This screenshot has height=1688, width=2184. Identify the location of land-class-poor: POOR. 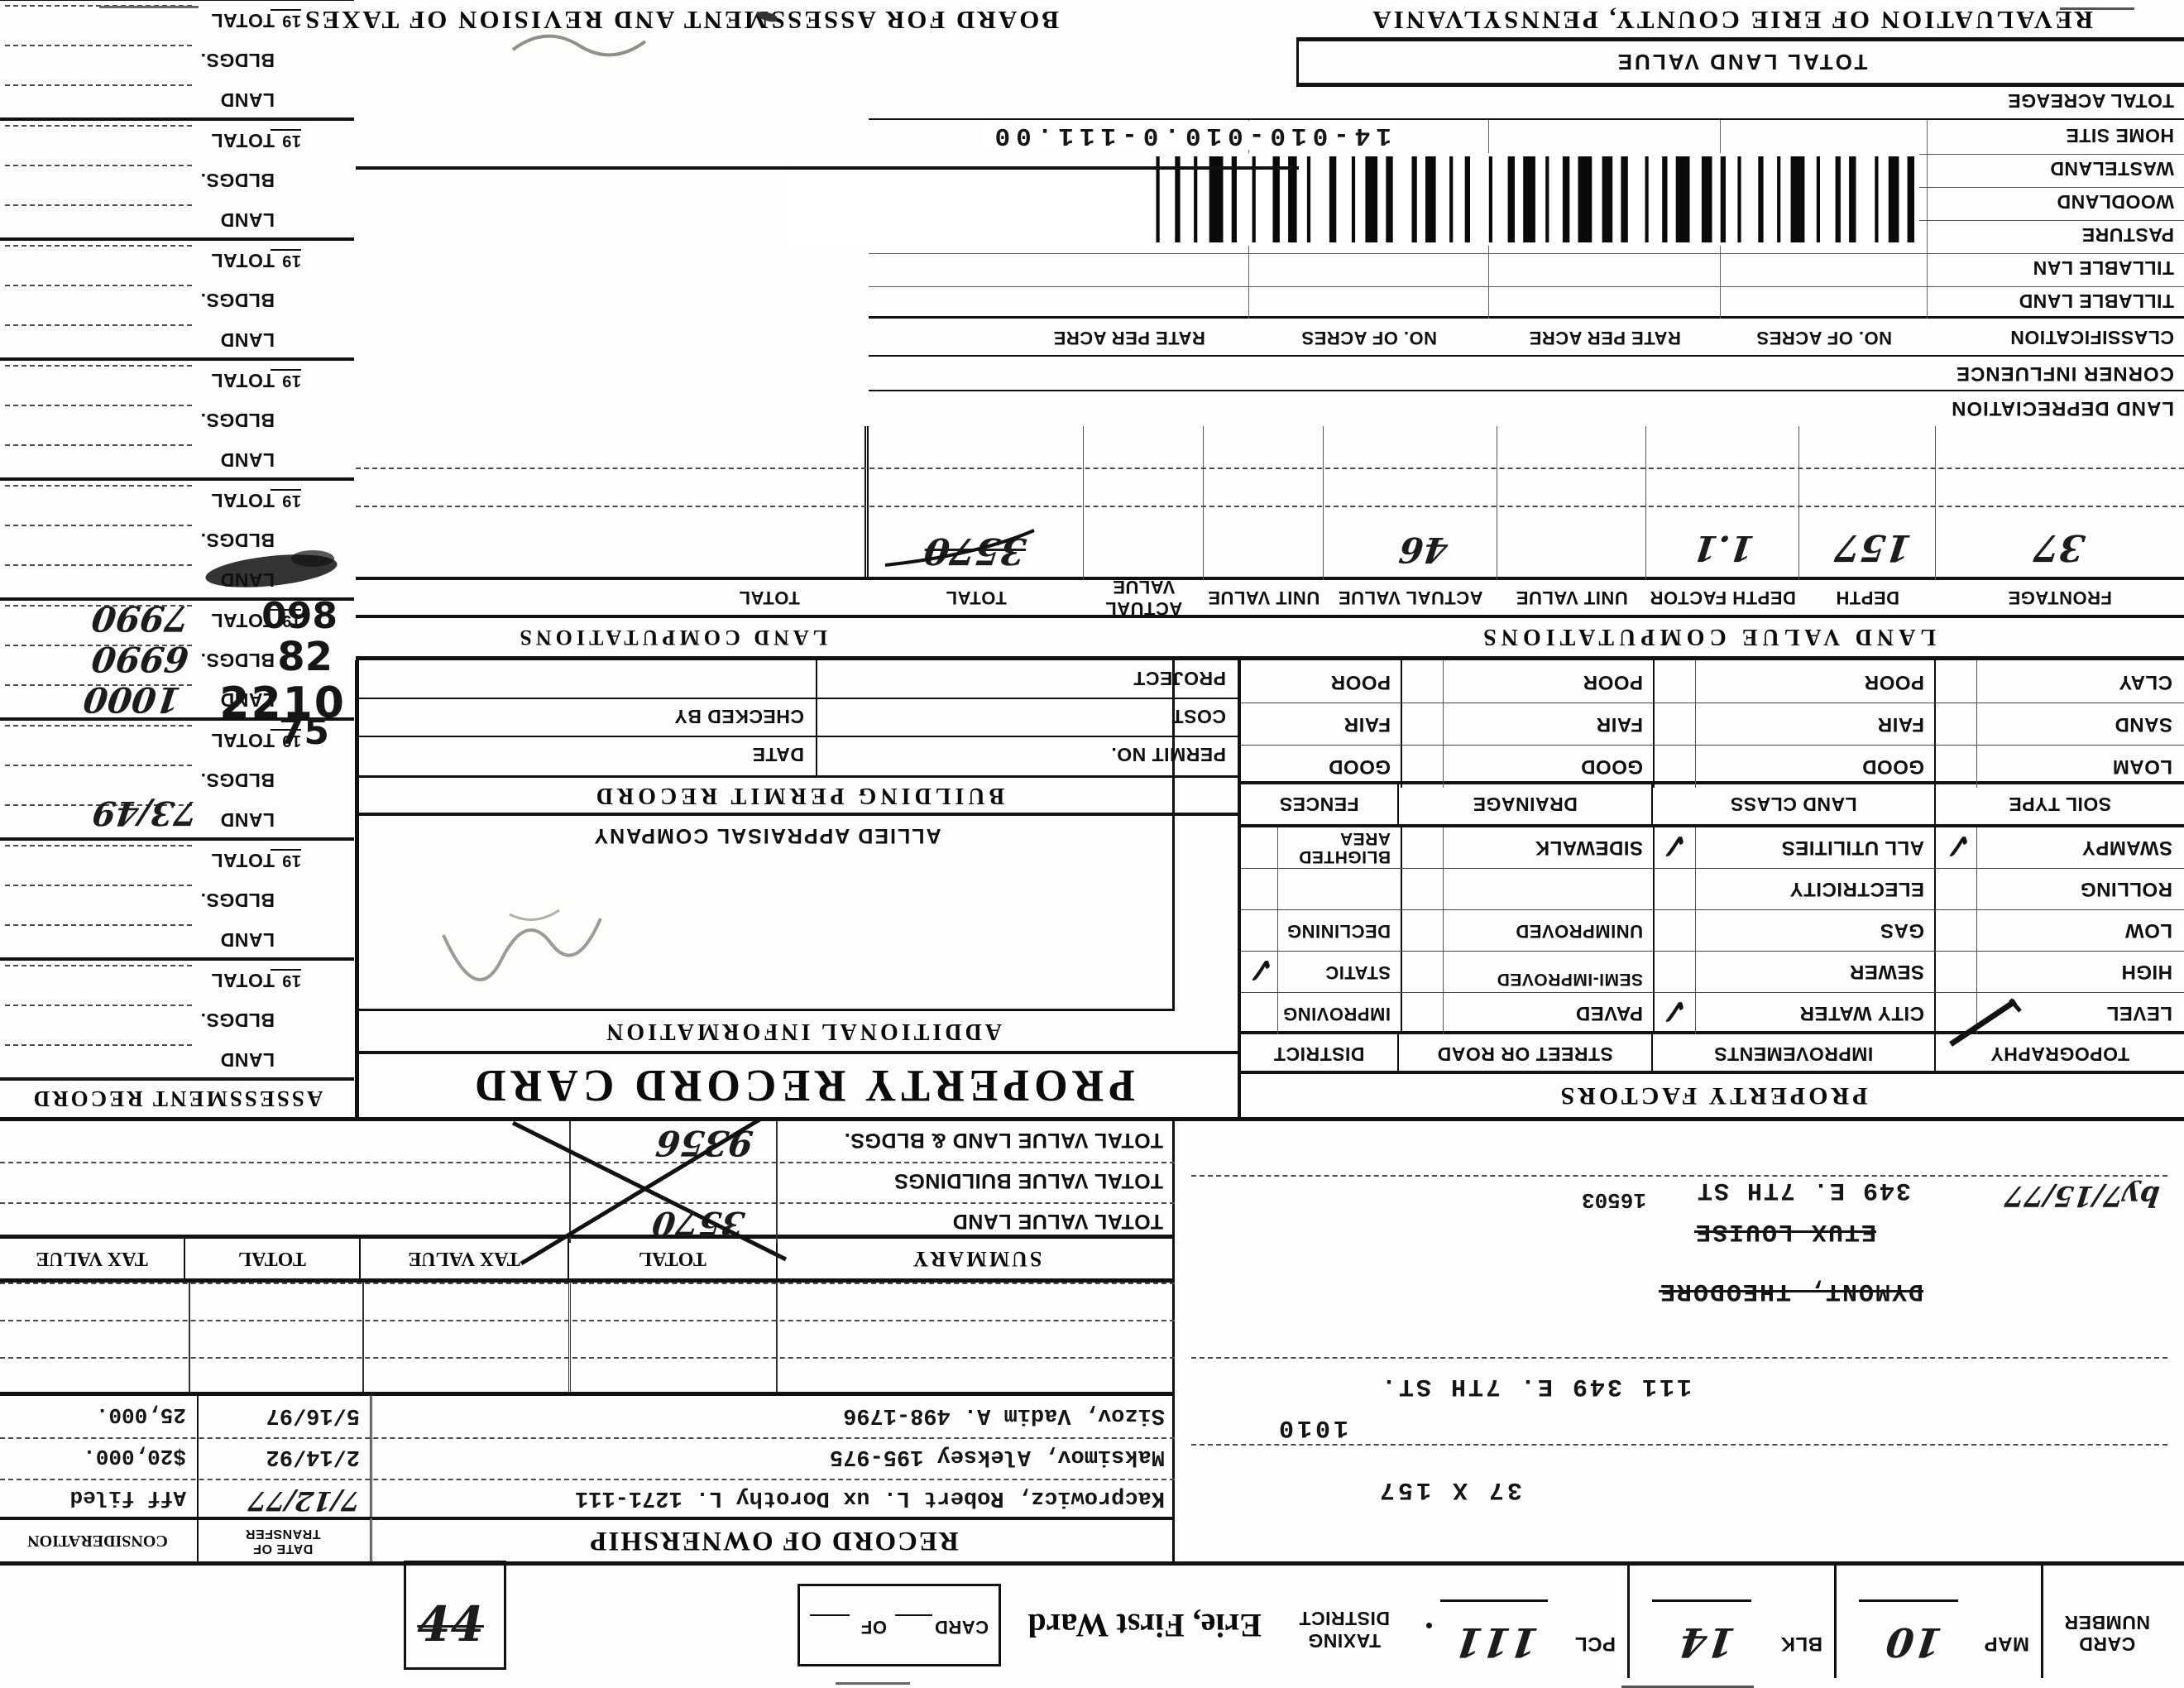
(1894, 682).